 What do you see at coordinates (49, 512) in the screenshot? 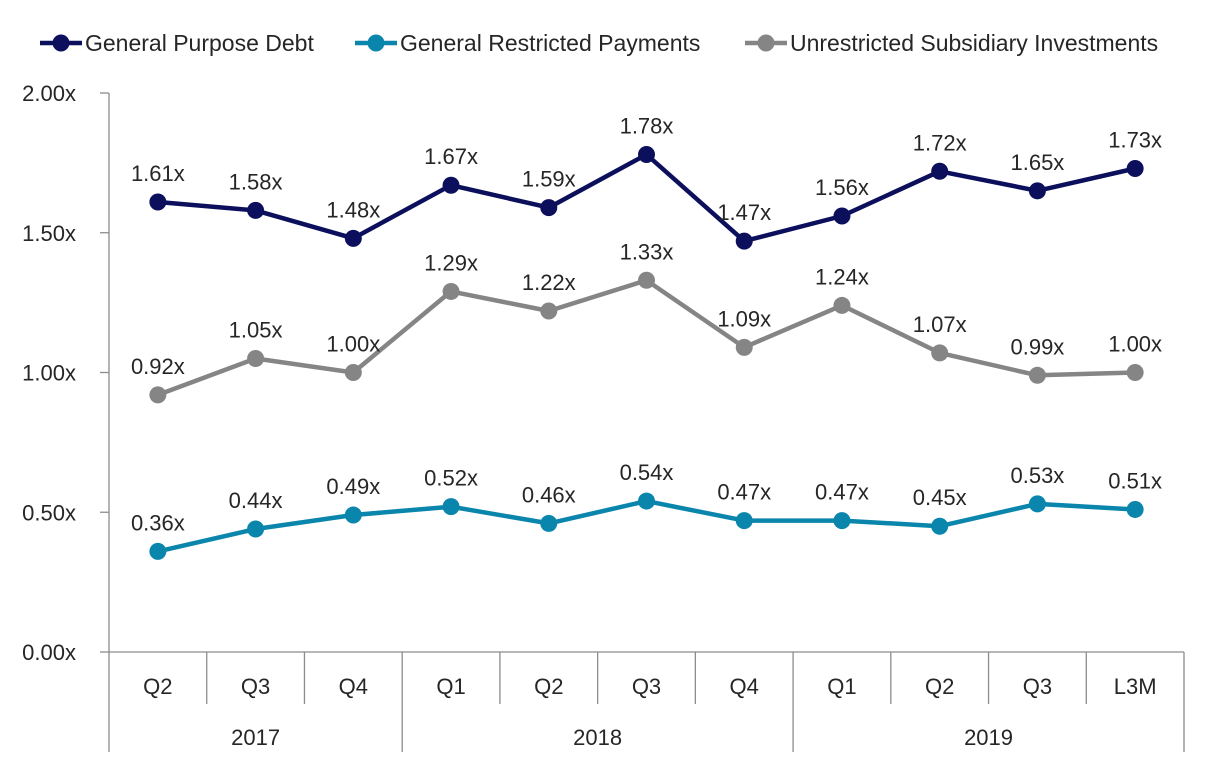
I see `y-tick-label: 0.50x` at bounding box center [49, 512].